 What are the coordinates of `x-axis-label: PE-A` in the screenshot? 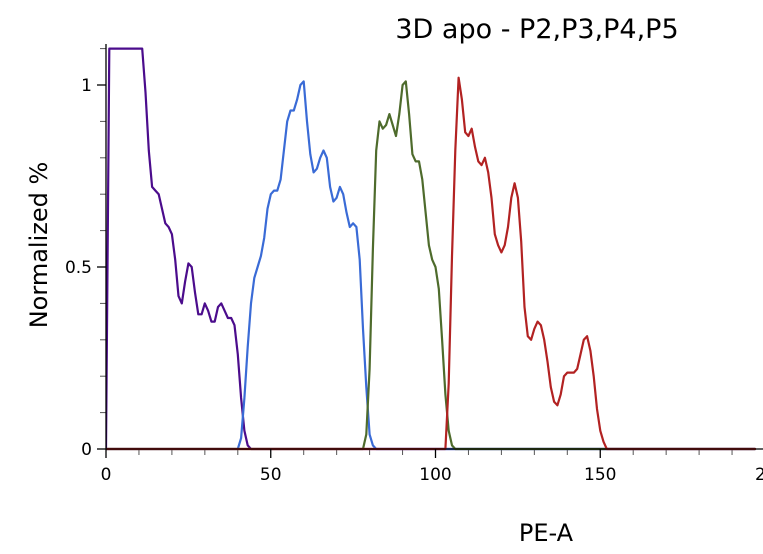 It's located at (546, 533).